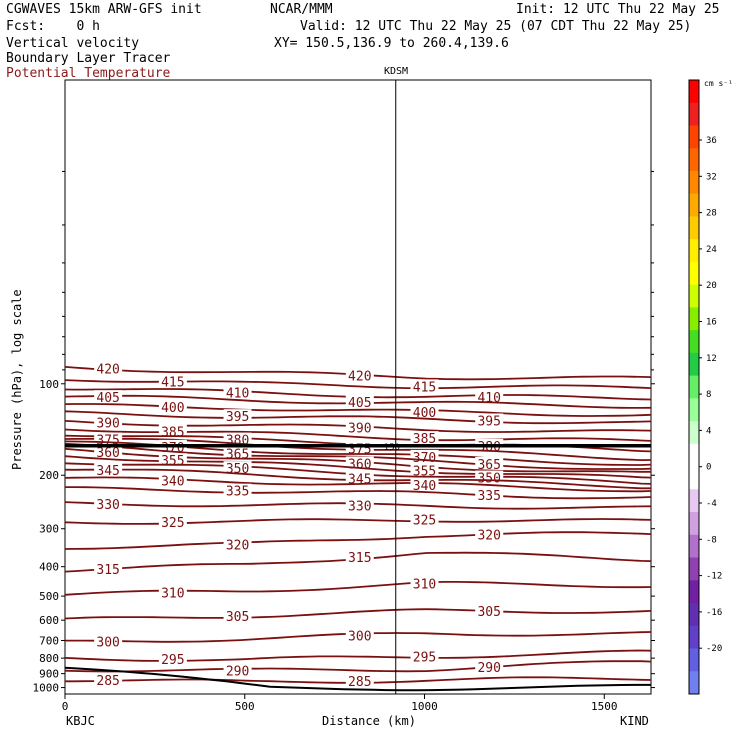 This screenshot has height=740, width=740. I want to click on isentrope-label: 330, so click(359, 506).